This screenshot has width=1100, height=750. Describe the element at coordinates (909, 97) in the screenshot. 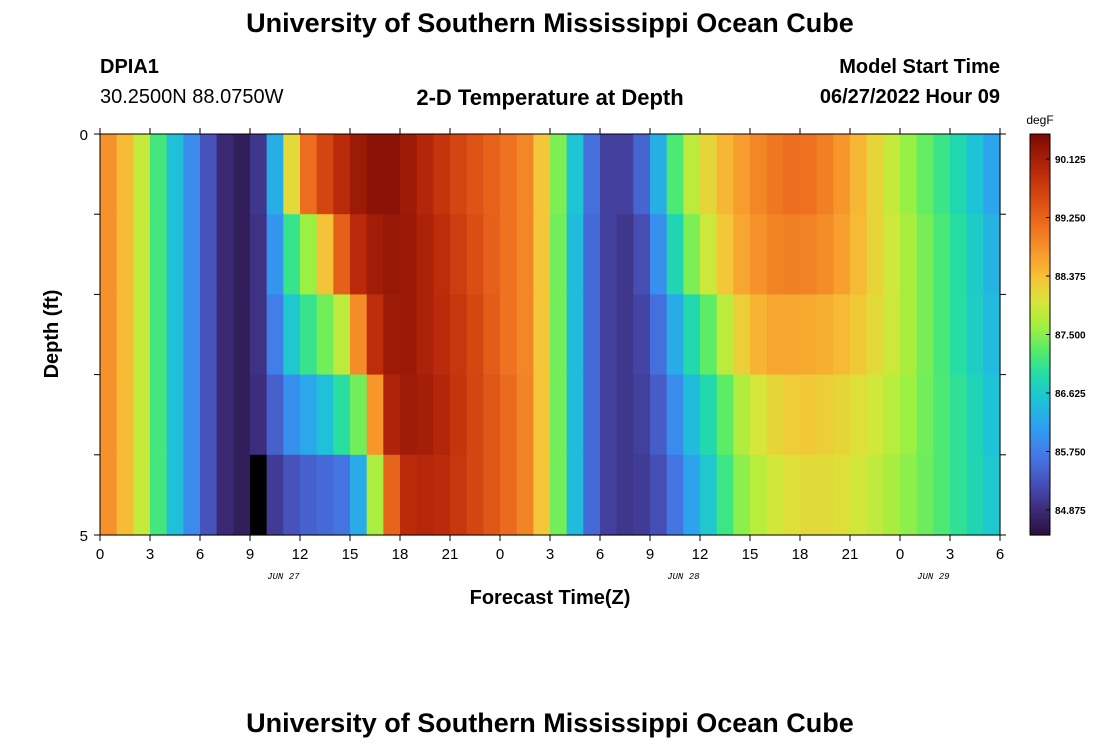

I see `model-start-value: 06/27/2022 Hour 09` at that location.